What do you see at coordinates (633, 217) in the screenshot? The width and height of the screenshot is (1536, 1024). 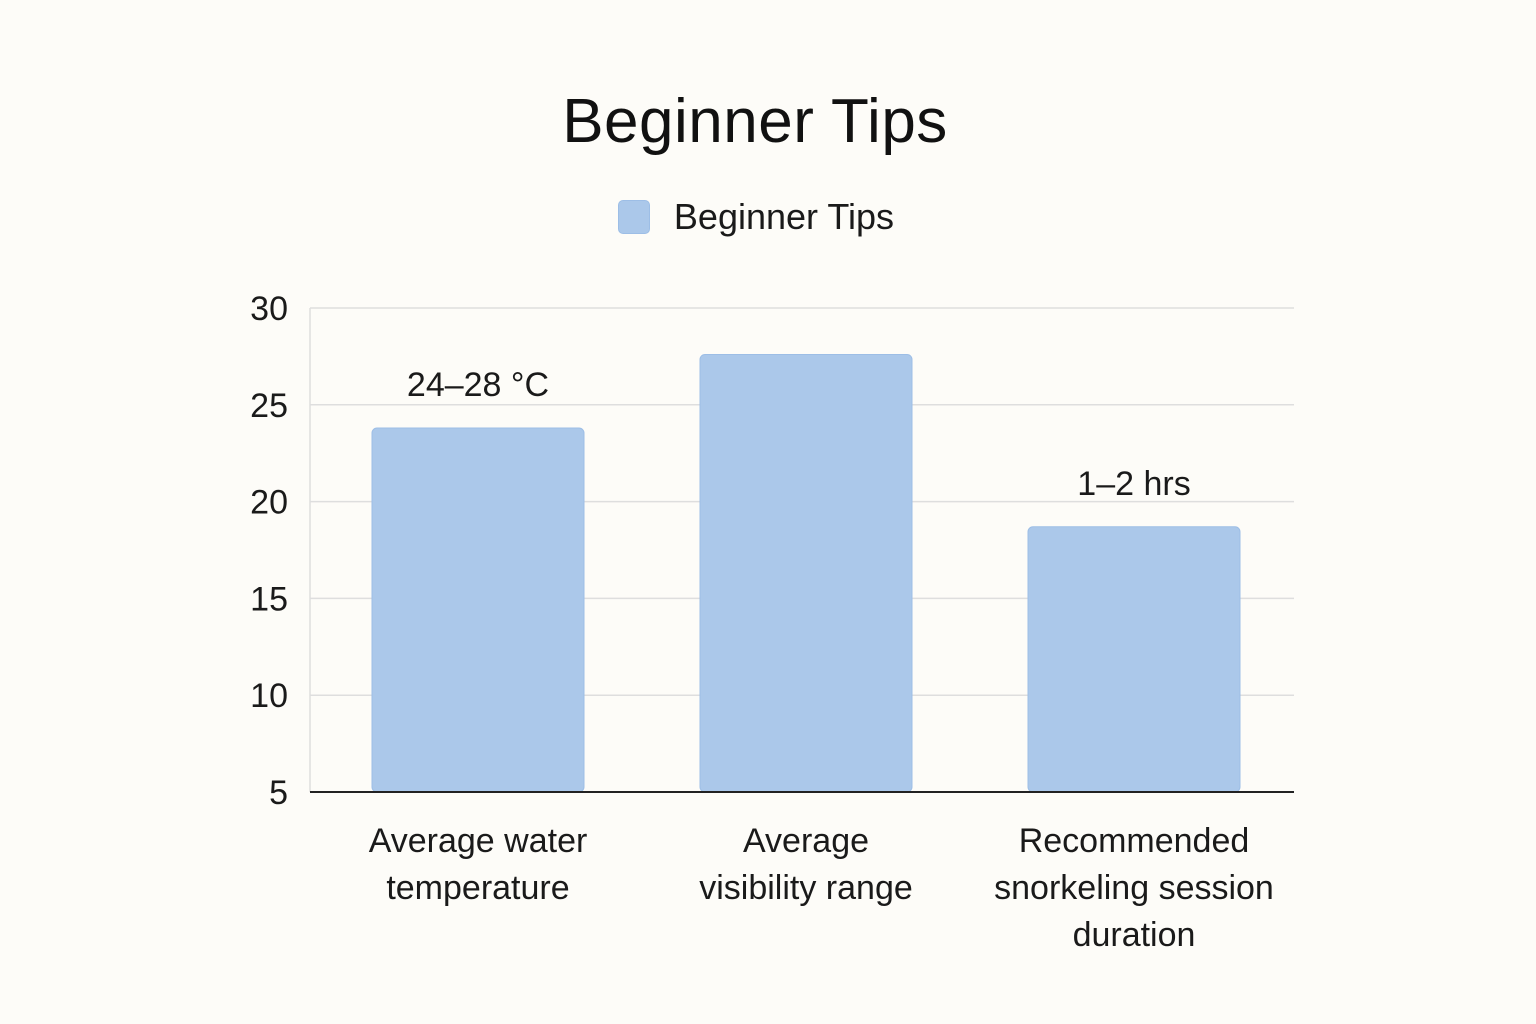 I see `legend-swatch` at bounding box center [633, 217].